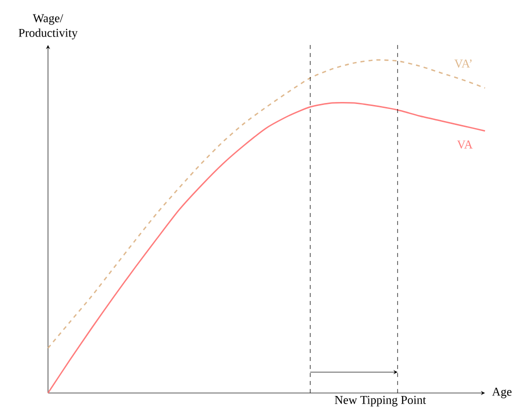  I want to click on text: New Tipping Point, so click(380, 401).